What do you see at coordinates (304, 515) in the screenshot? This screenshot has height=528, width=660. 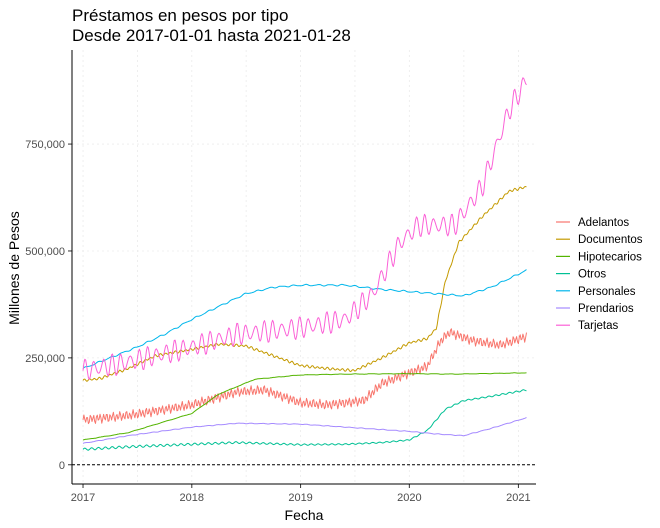 I see `x-axis-title: Fecha` at bounding box center [304, 515].